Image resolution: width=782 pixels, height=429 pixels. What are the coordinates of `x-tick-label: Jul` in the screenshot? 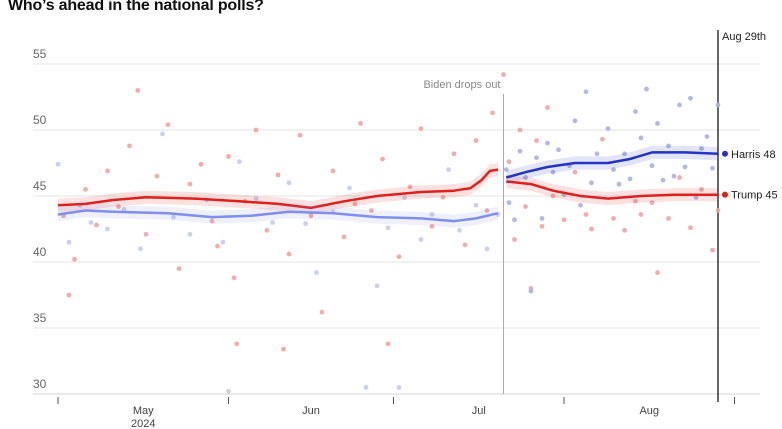 It's located at (479, 411).